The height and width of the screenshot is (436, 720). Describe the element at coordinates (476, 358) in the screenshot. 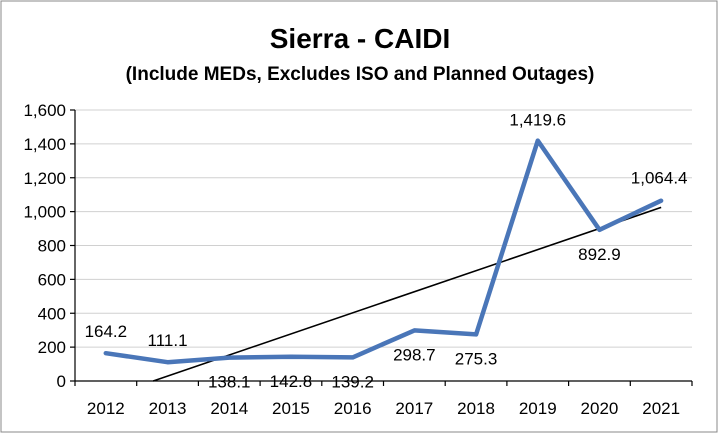

I see `data-label: 275.3` at that location.